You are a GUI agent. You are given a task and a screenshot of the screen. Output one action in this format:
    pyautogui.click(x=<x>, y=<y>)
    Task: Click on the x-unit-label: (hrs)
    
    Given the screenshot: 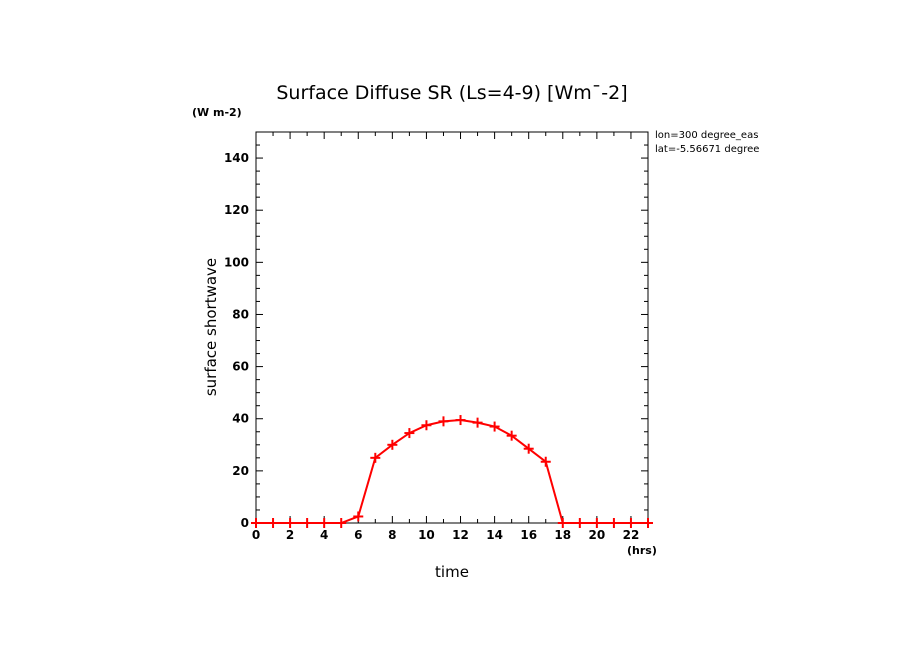 What is the action you would take?
    pyautogui.click(x=642, y=550)
    